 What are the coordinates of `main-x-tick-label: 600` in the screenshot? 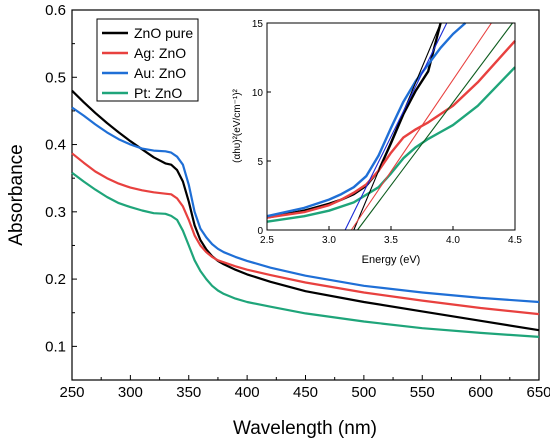 It's located at (480, 392).